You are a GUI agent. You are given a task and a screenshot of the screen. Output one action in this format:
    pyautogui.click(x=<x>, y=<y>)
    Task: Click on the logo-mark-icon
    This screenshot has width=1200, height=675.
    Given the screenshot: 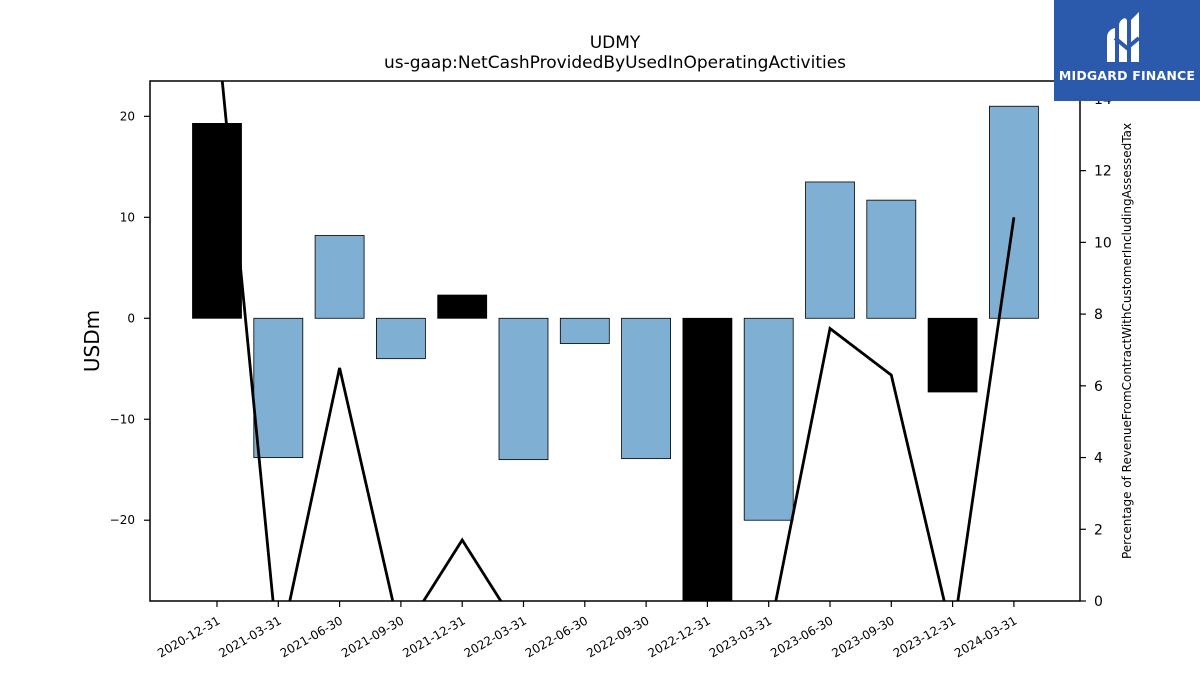 What is the action you would take?
    pyautogui.click(x=1124, y=37)
    